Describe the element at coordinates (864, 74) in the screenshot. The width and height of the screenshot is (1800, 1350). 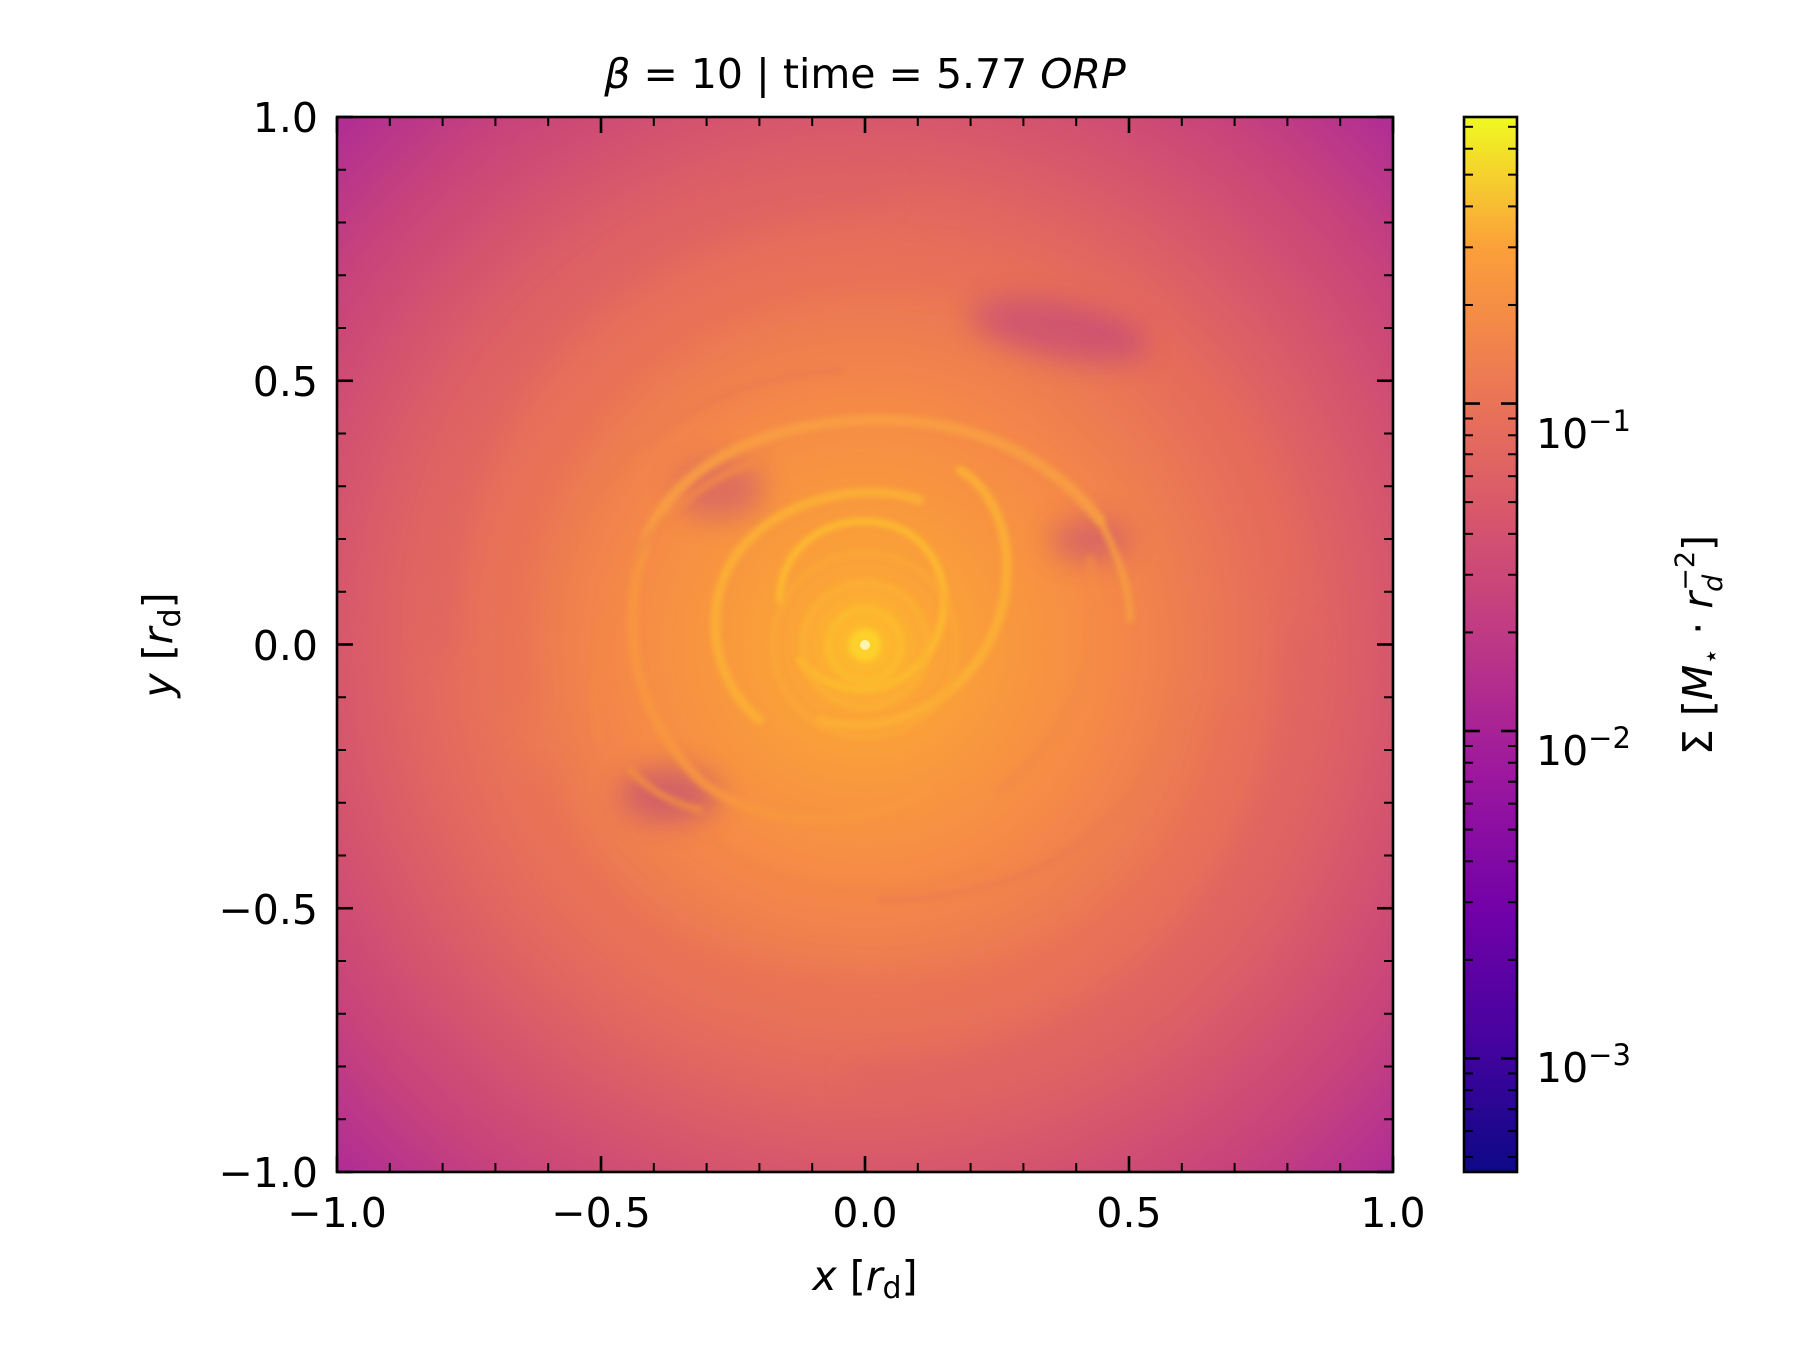
I see `chart-title: β = 10 | time = 5.77 ORP` at that location.